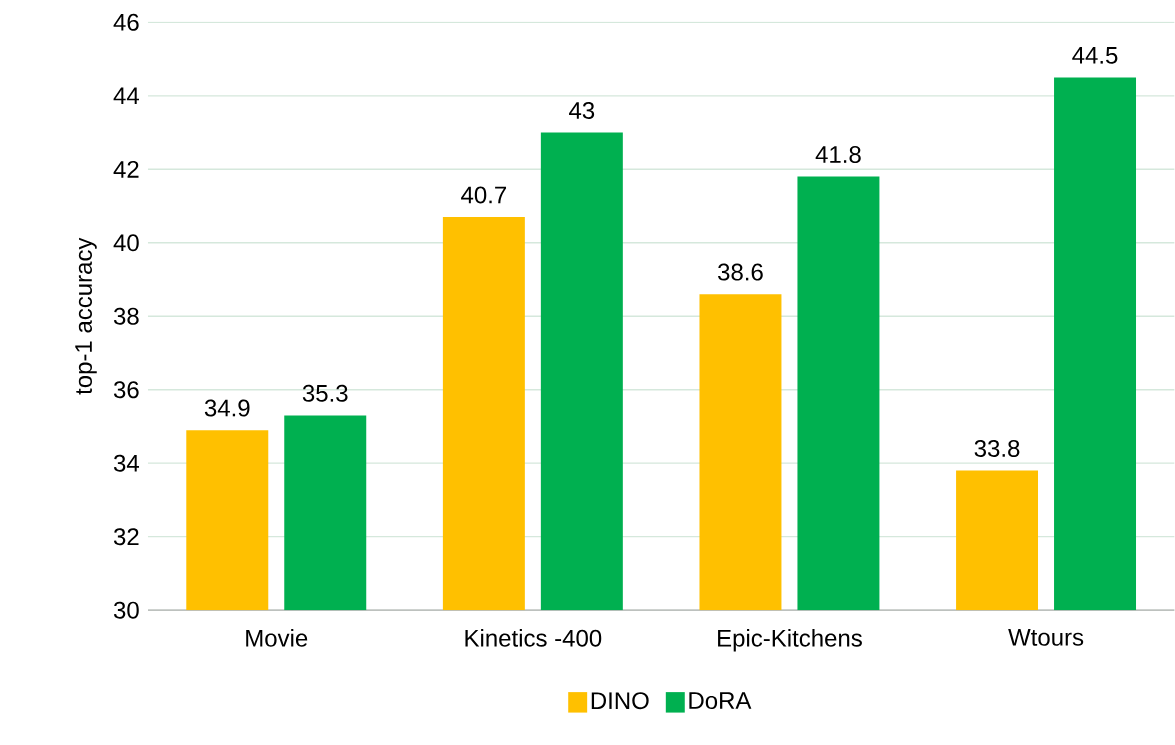  I want to click on data-label: 34.9, so click(227, 408).